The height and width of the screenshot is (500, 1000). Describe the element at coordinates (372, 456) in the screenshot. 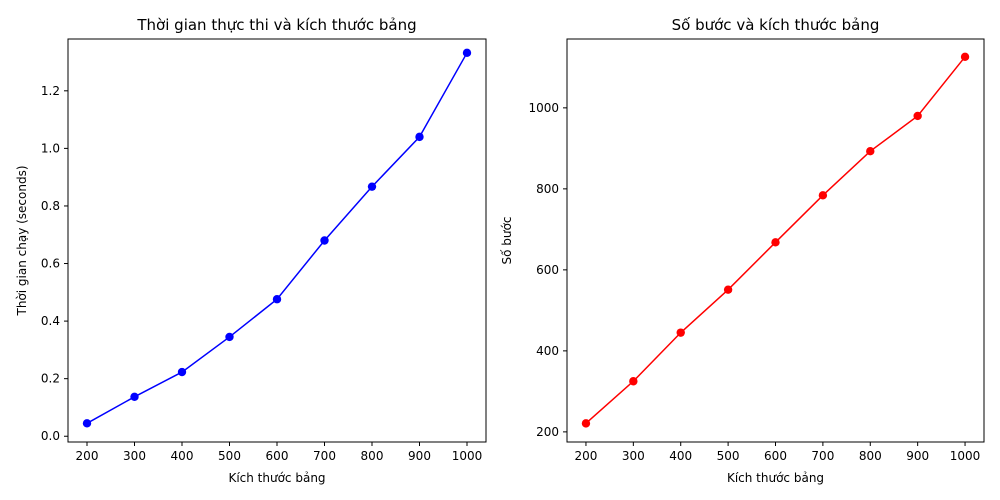

I see `time-x-tick-label: 800` at that location.